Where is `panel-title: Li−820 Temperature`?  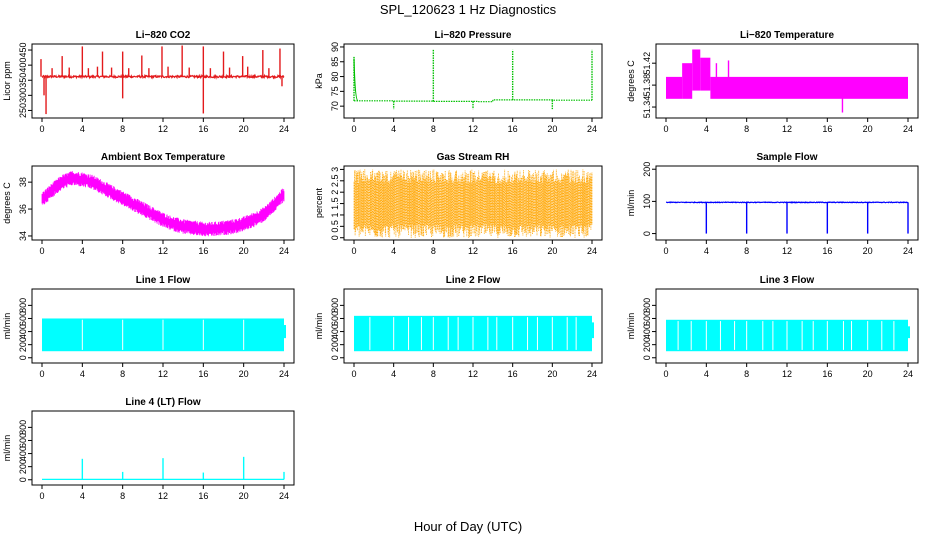 panel-title: Li−820 Temperature is located at coordinates (787, 35).